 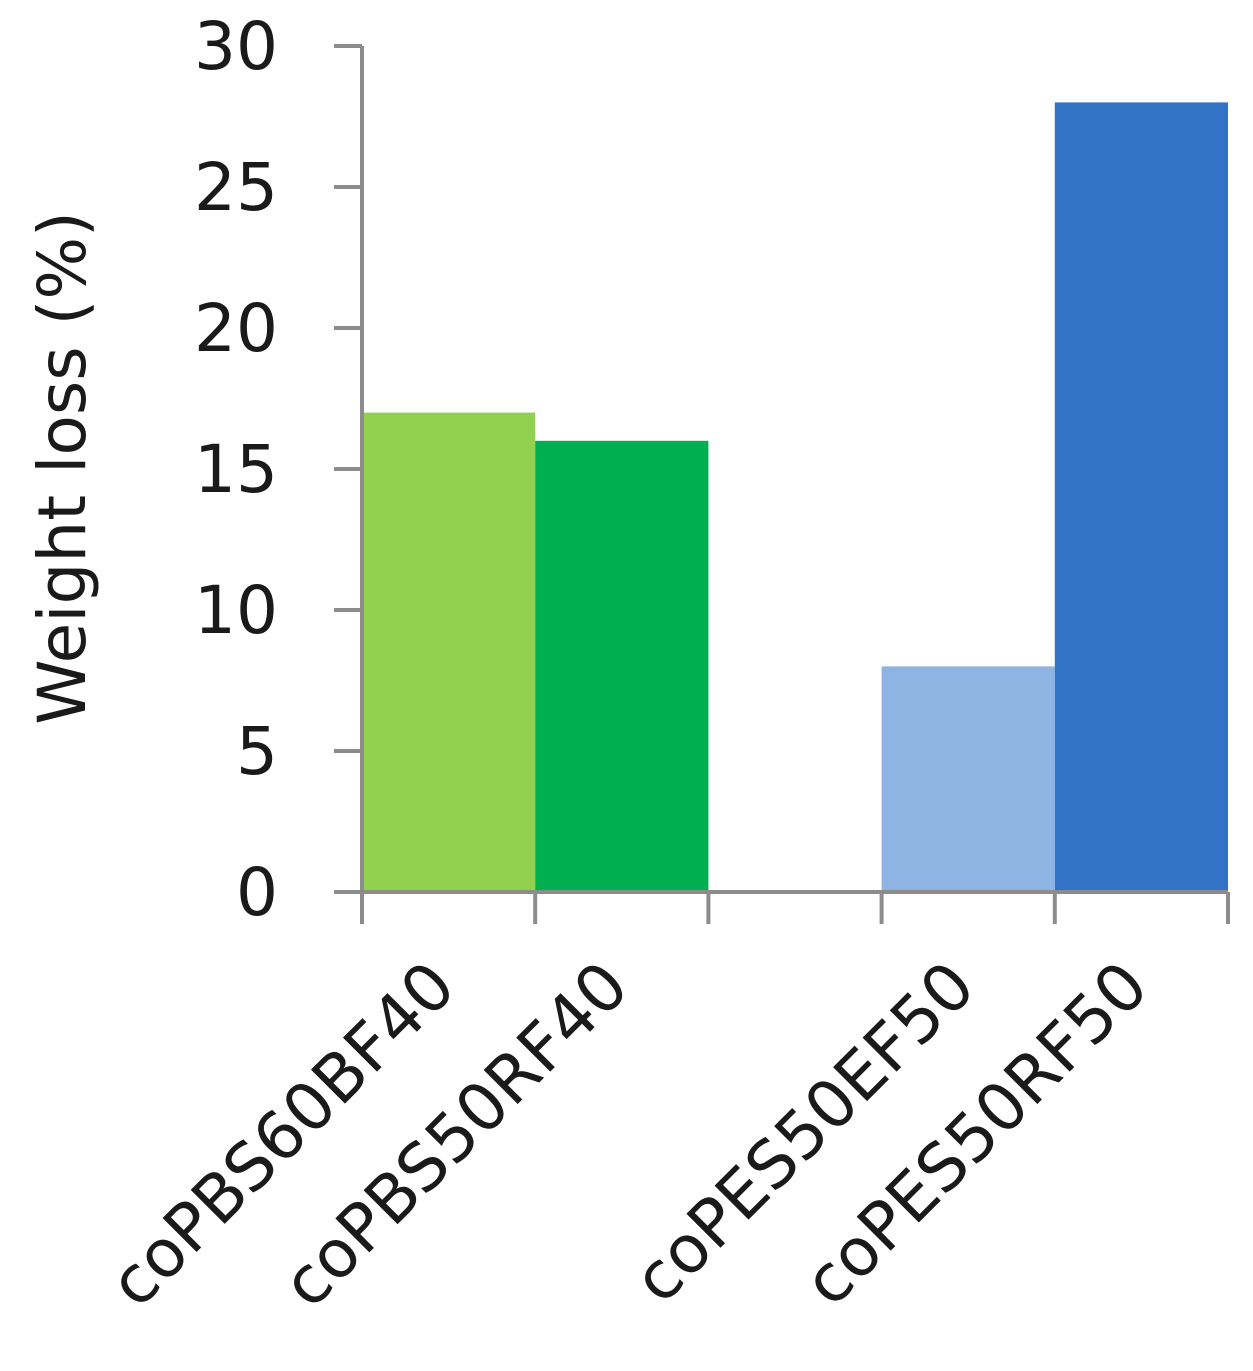 What do you see at coordinates (236, 610) in the screenshot?
I see `y-tick-label: 10` at bounding box center [236, 610].